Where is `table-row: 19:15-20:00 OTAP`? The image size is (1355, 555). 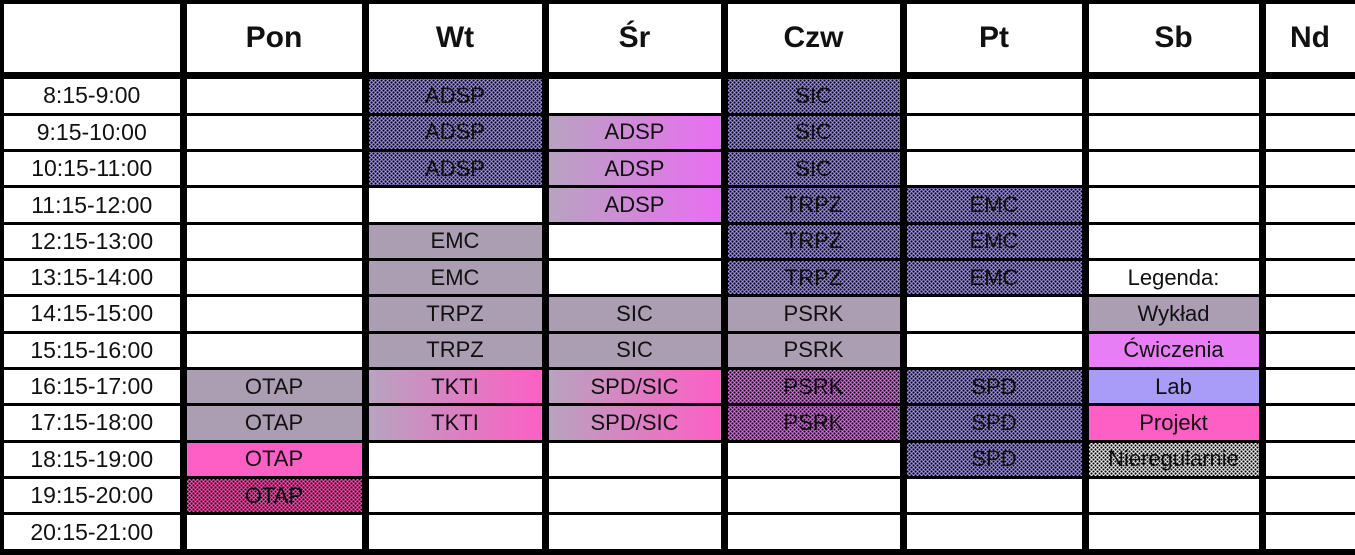
table-row: 19:15-20:00 OTAP is located at coordinates (677, 495).